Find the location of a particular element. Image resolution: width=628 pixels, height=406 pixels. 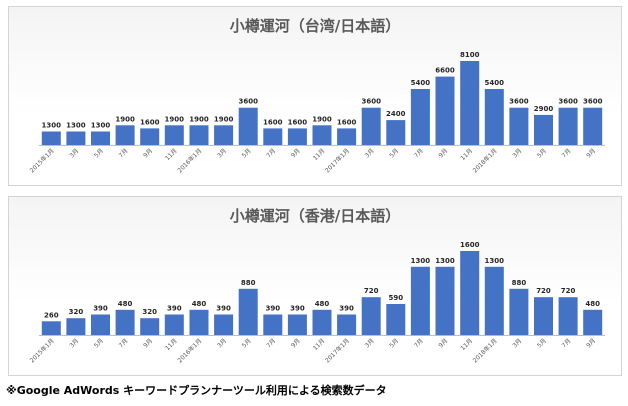

x-tick-label: 2016年1月 is located at coordinates (190, 351).